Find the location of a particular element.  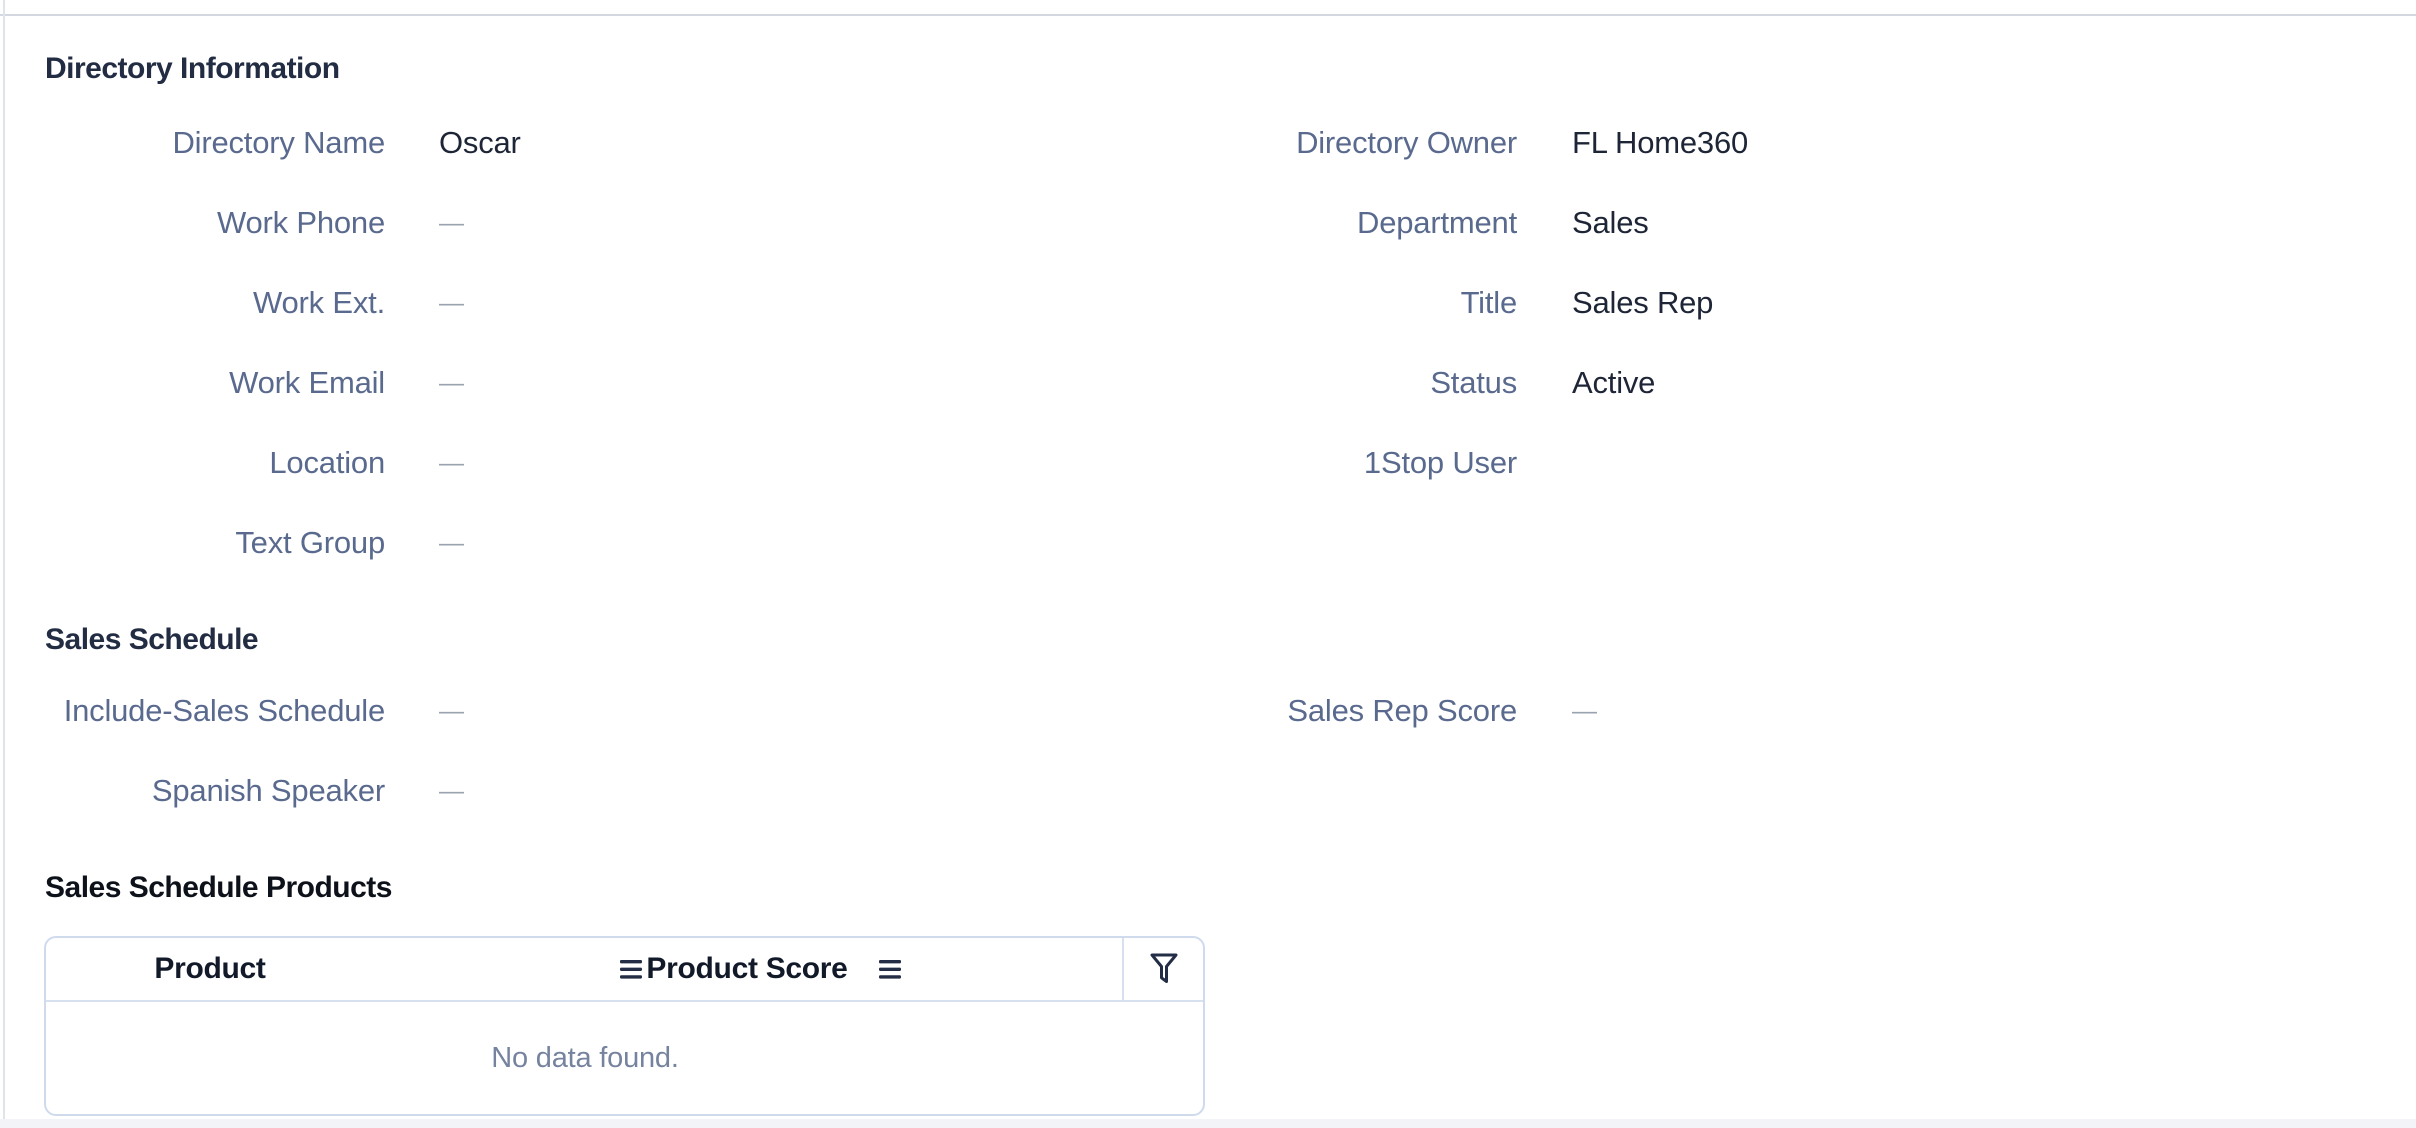

field-row: Title Sales Rep is located at coordinates (1208, 303).